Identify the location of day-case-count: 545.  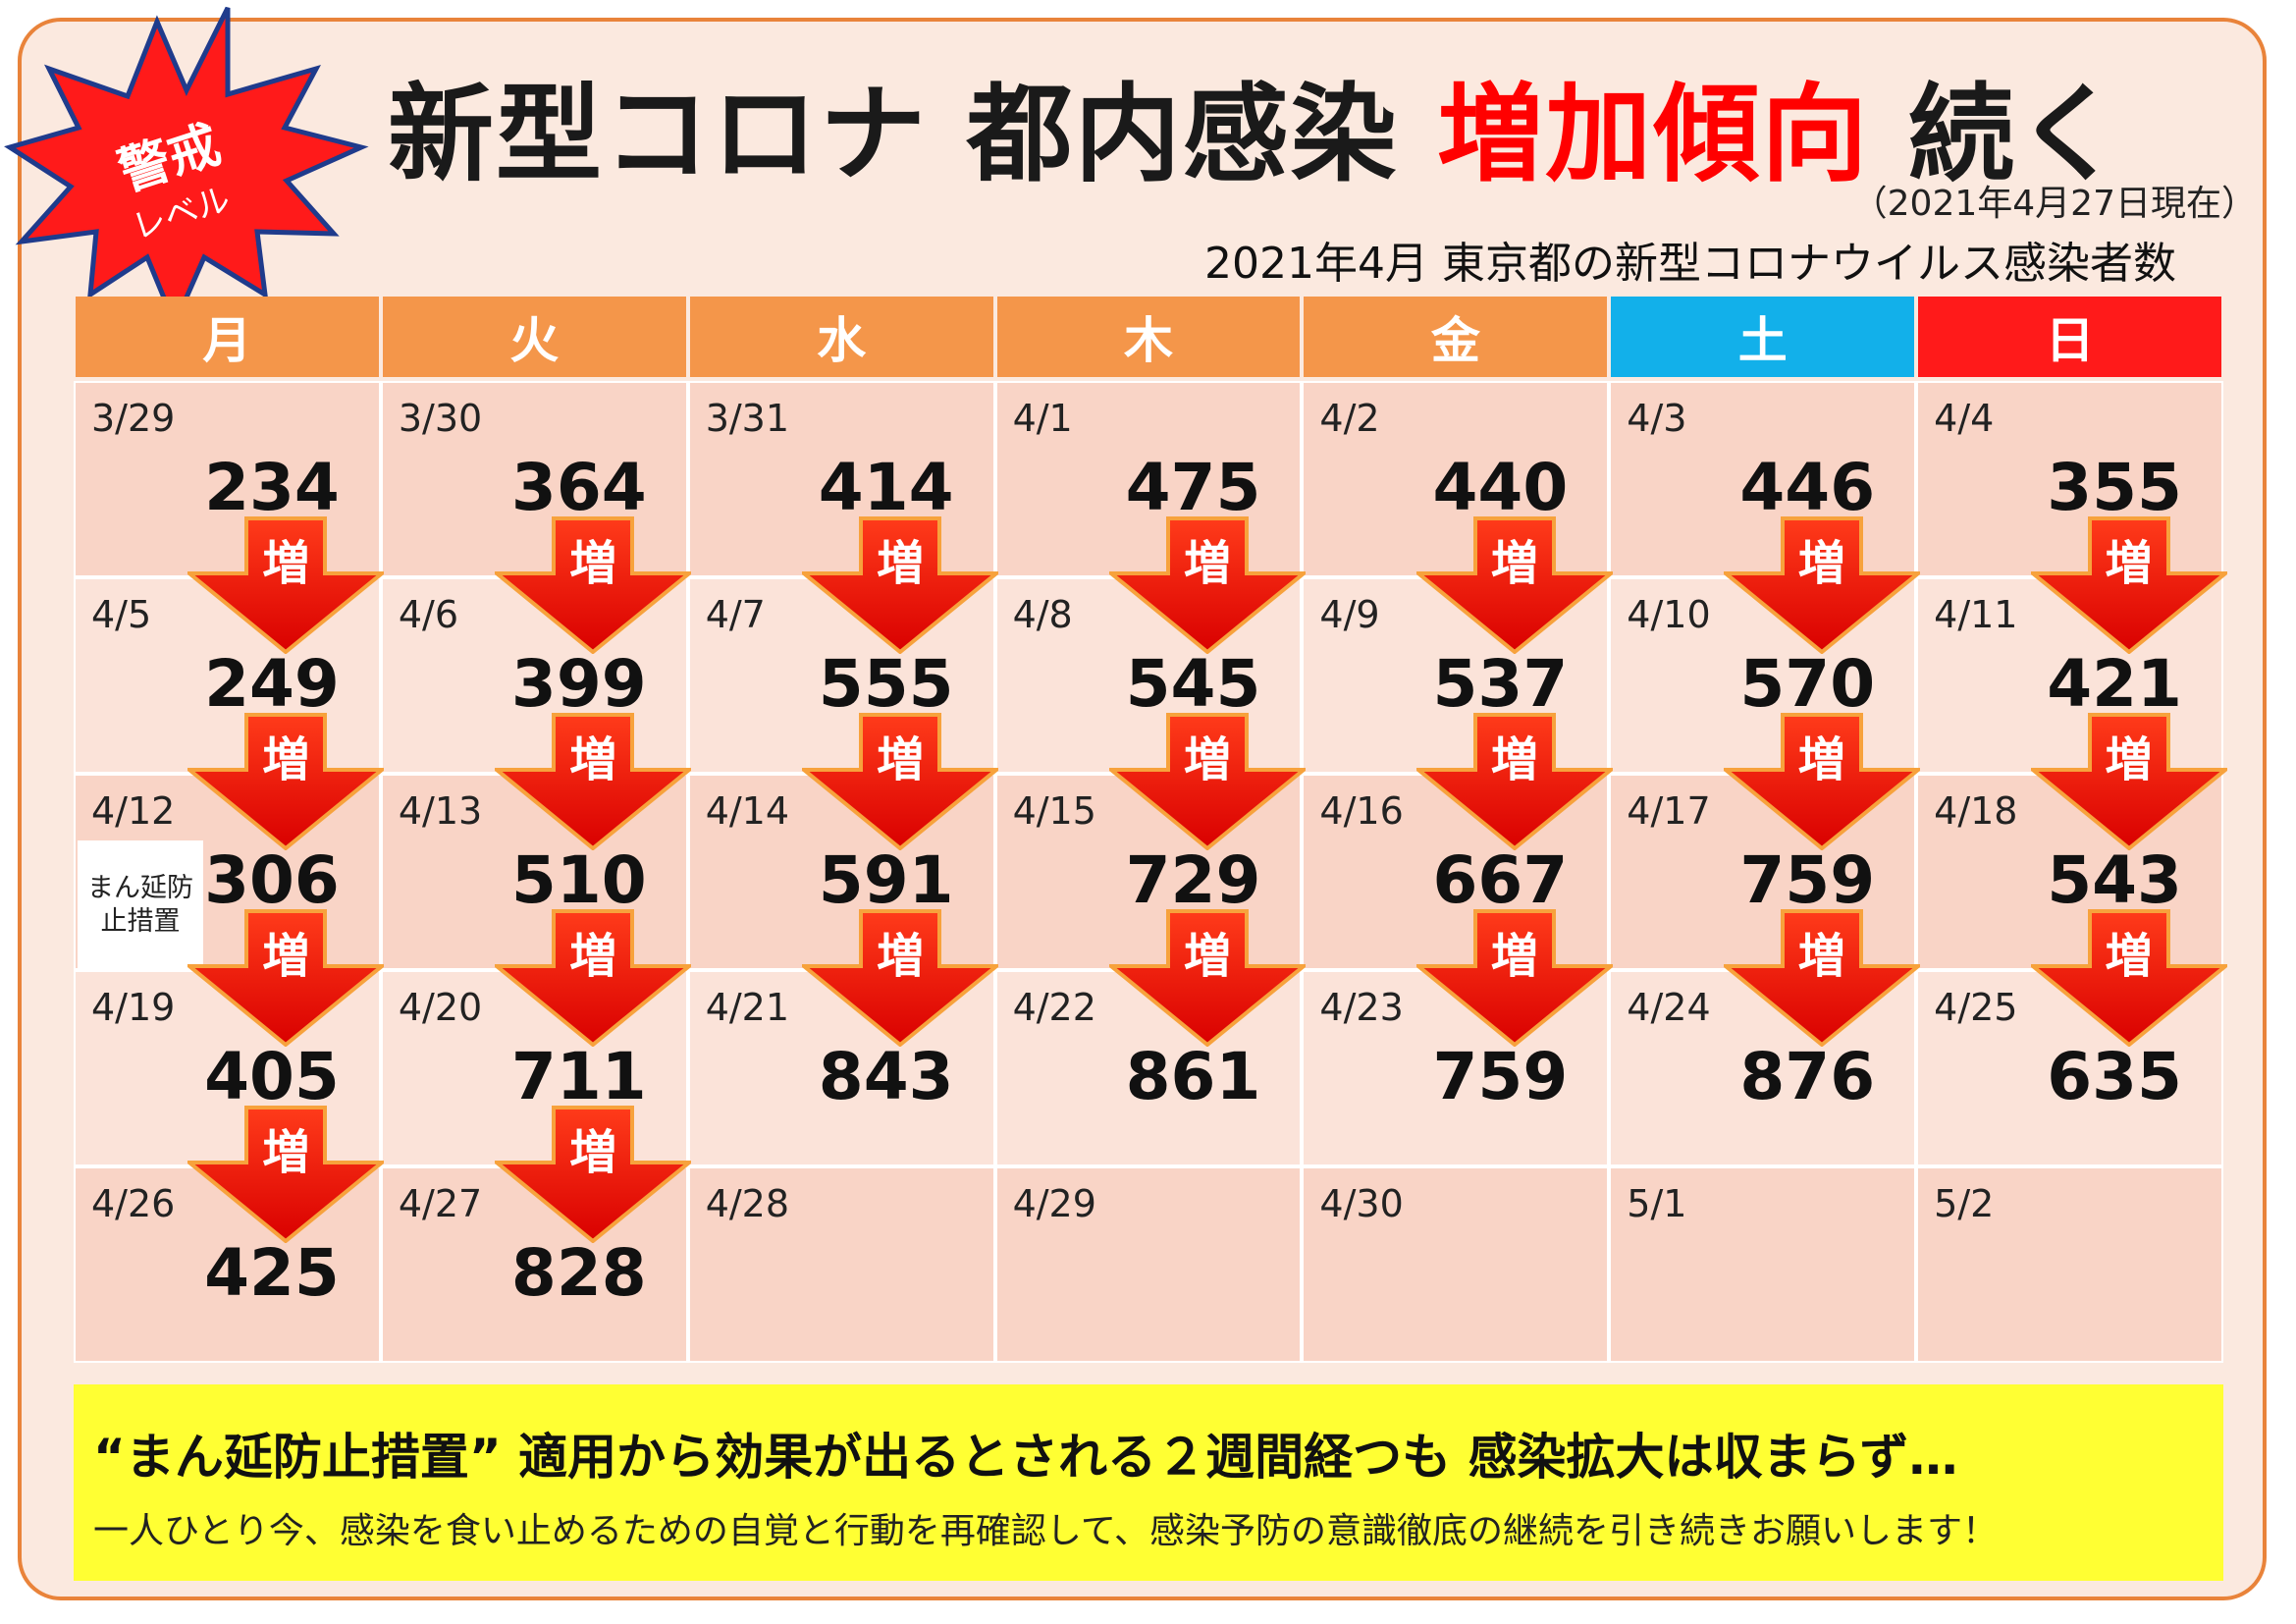
(1193, 684).